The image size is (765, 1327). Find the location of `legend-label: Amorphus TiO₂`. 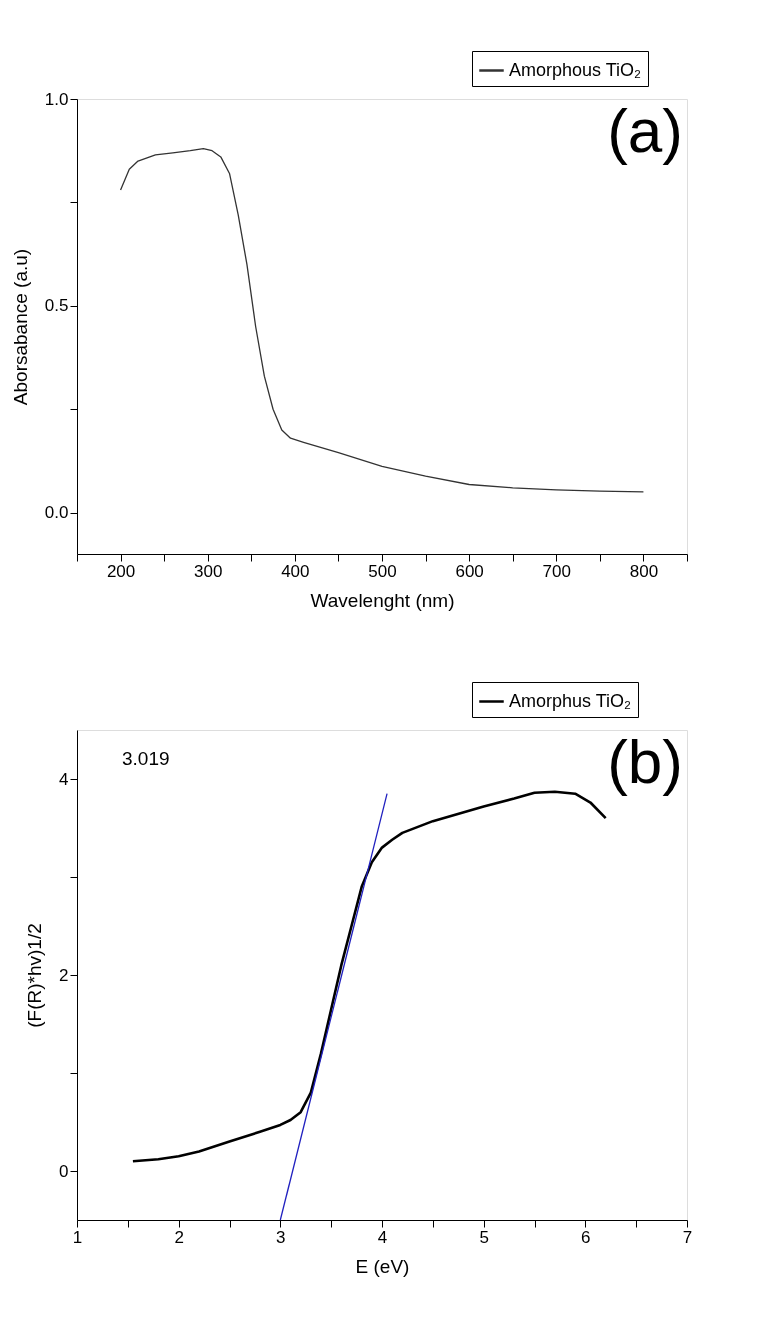

legend-label: Amorphus TiO₂ is located at coordinates (570, 700).